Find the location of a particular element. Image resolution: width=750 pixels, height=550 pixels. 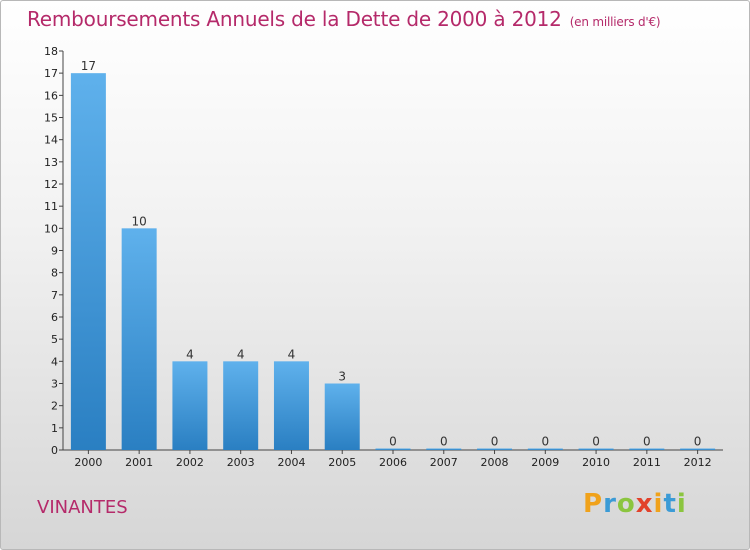

bar-2012 is located at coordinates (698, 449).